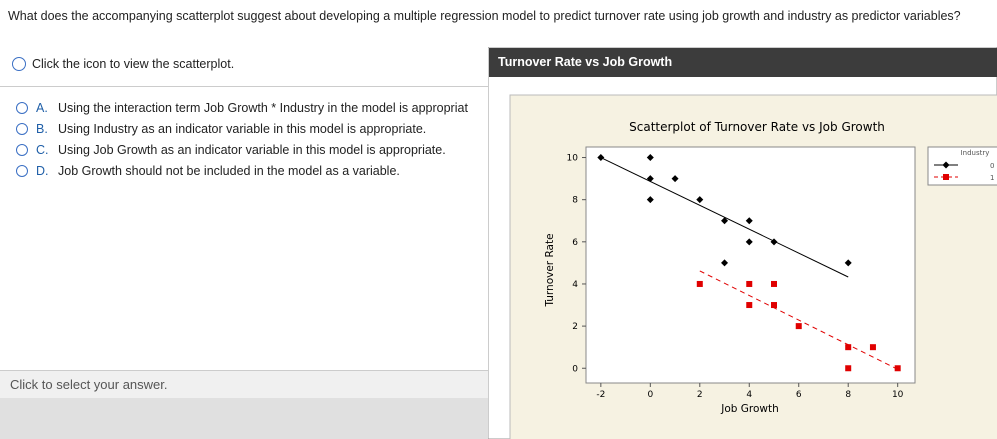 This screenshot has height=439, width=997. I want to click on x-tick-label: 2, so click(700, 395).